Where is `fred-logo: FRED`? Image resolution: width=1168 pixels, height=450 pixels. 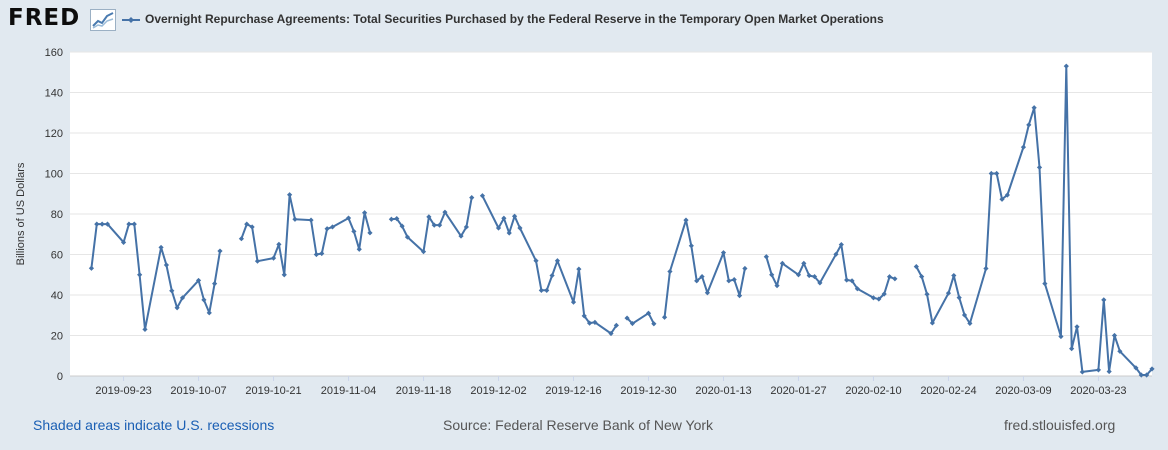
fred-logo: FRED is located at coordinates (44, 18).